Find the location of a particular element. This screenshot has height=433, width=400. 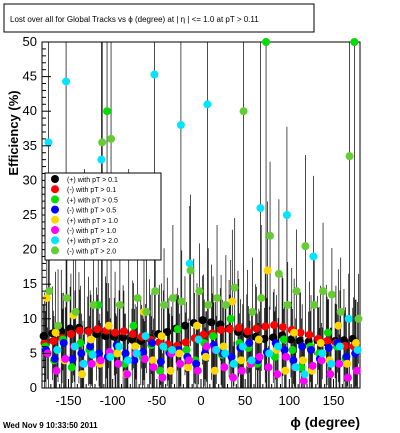

legend-entry-label: (+) with pT > 0.5 is located at coordinates (92, 200).